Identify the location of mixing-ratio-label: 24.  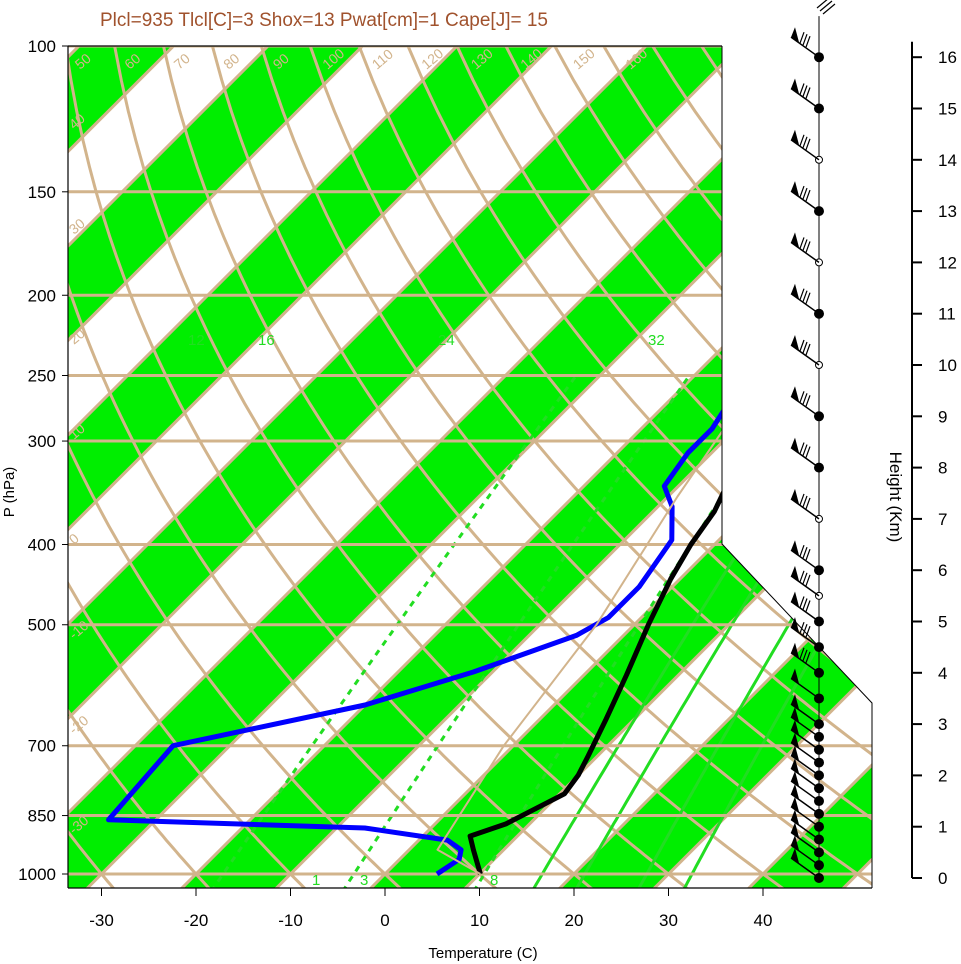
(446, 340).